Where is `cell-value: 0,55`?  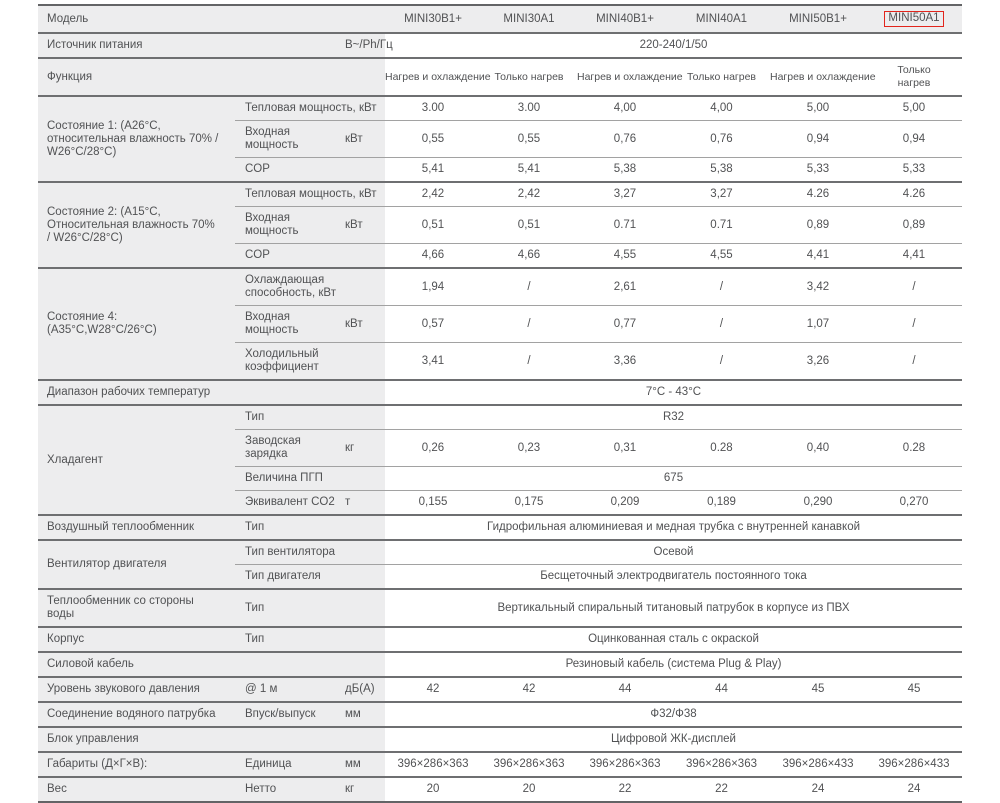
cell-value: 0,55 is located at coordinates (529, 139).